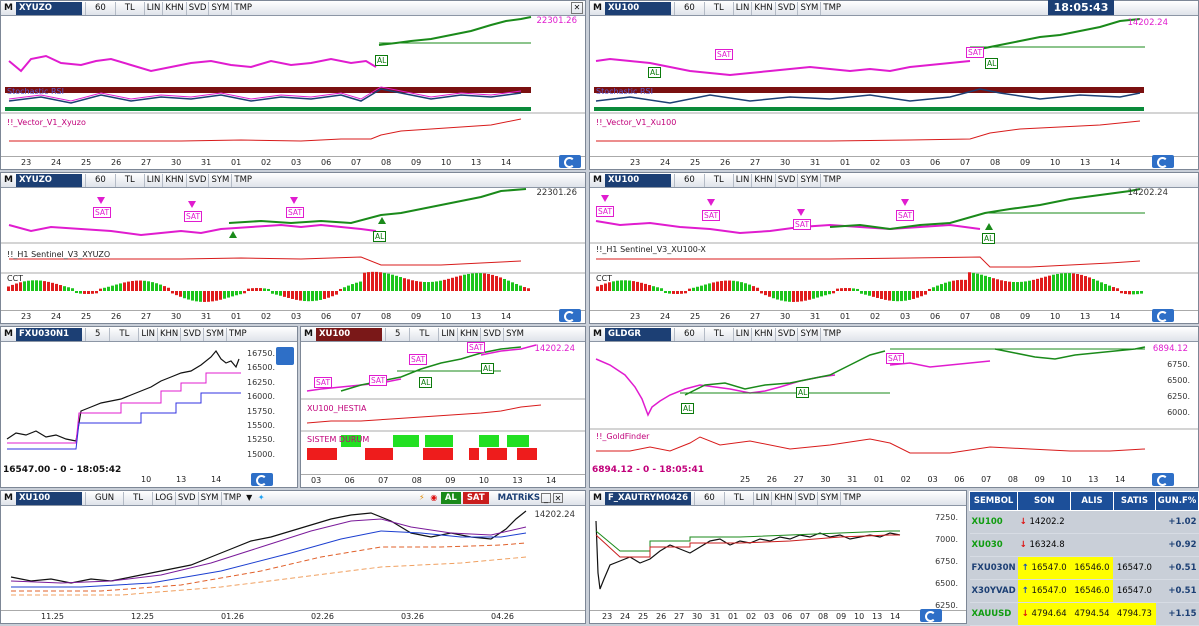 The width and height of the screenshot is (1199, 626). What do you see at coordinates (648, 498) in the screenshot?
I see `symbol-label: F_XAUTRYM0426` at bounding box center [648, 498].